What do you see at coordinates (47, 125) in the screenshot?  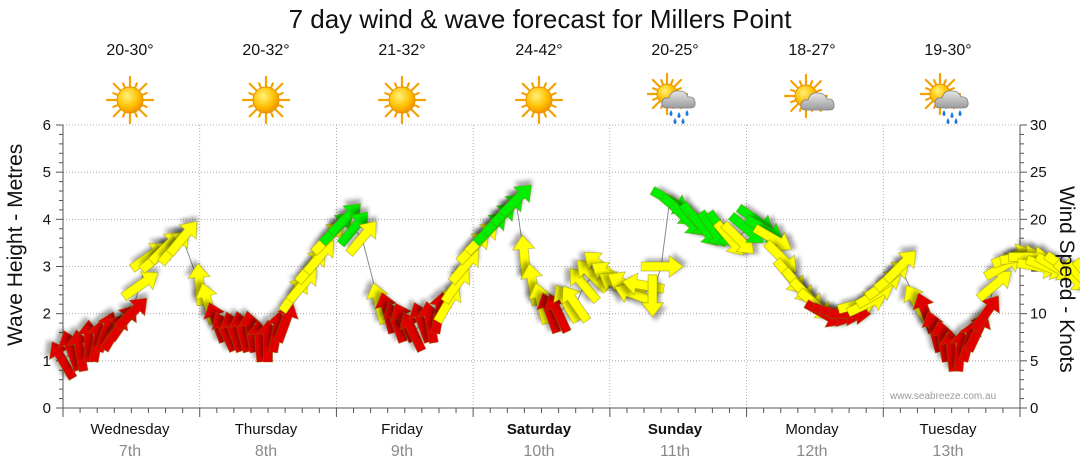 I see `y-tick-label: 6` at bounding box center [47, 125].